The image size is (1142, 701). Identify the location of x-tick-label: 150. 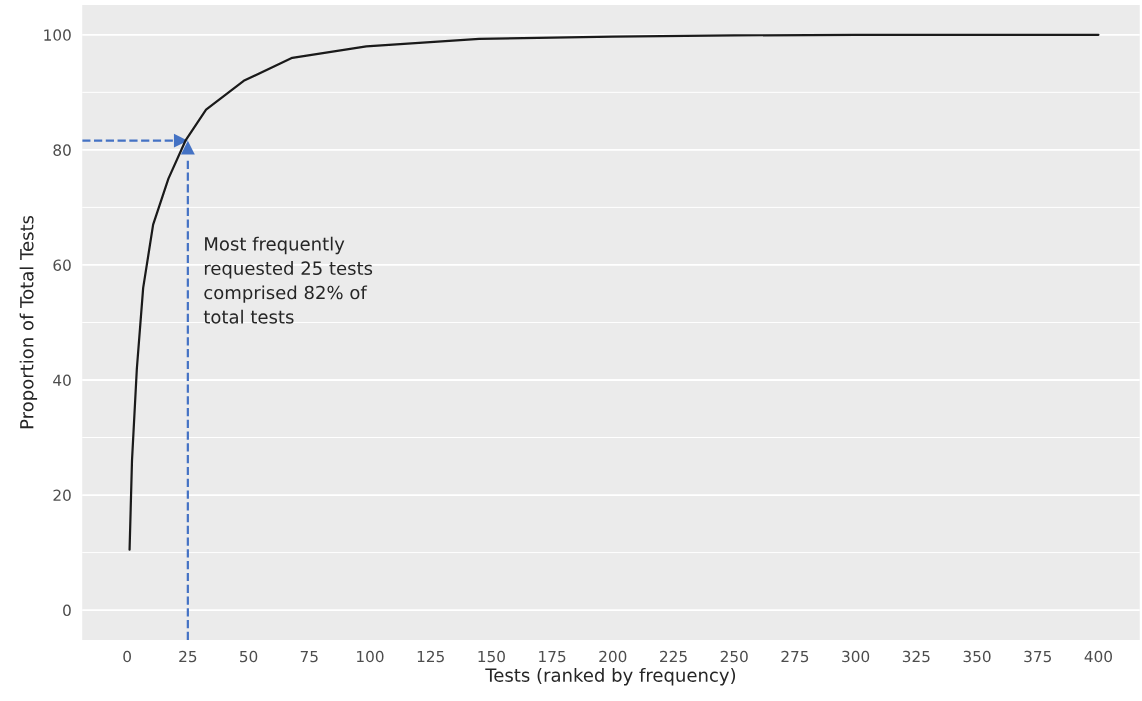
(491, 656).